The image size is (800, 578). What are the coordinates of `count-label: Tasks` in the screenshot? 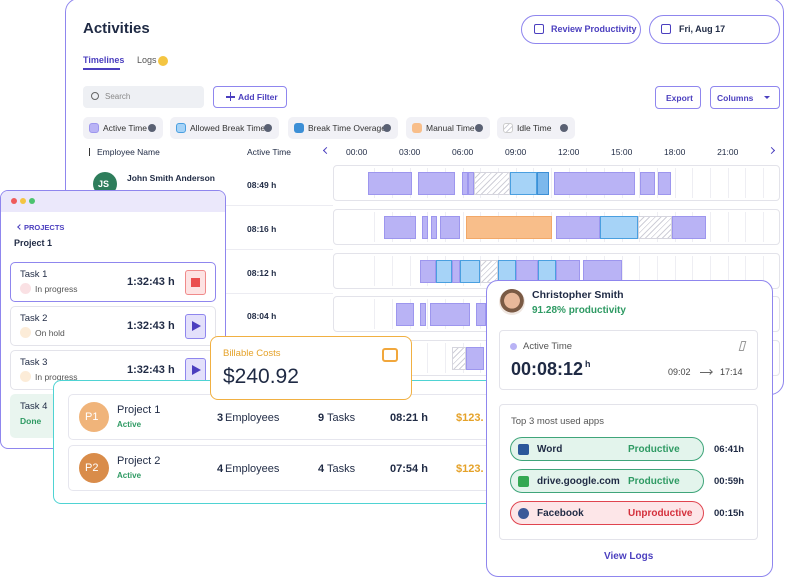 It's located at (341, 418).